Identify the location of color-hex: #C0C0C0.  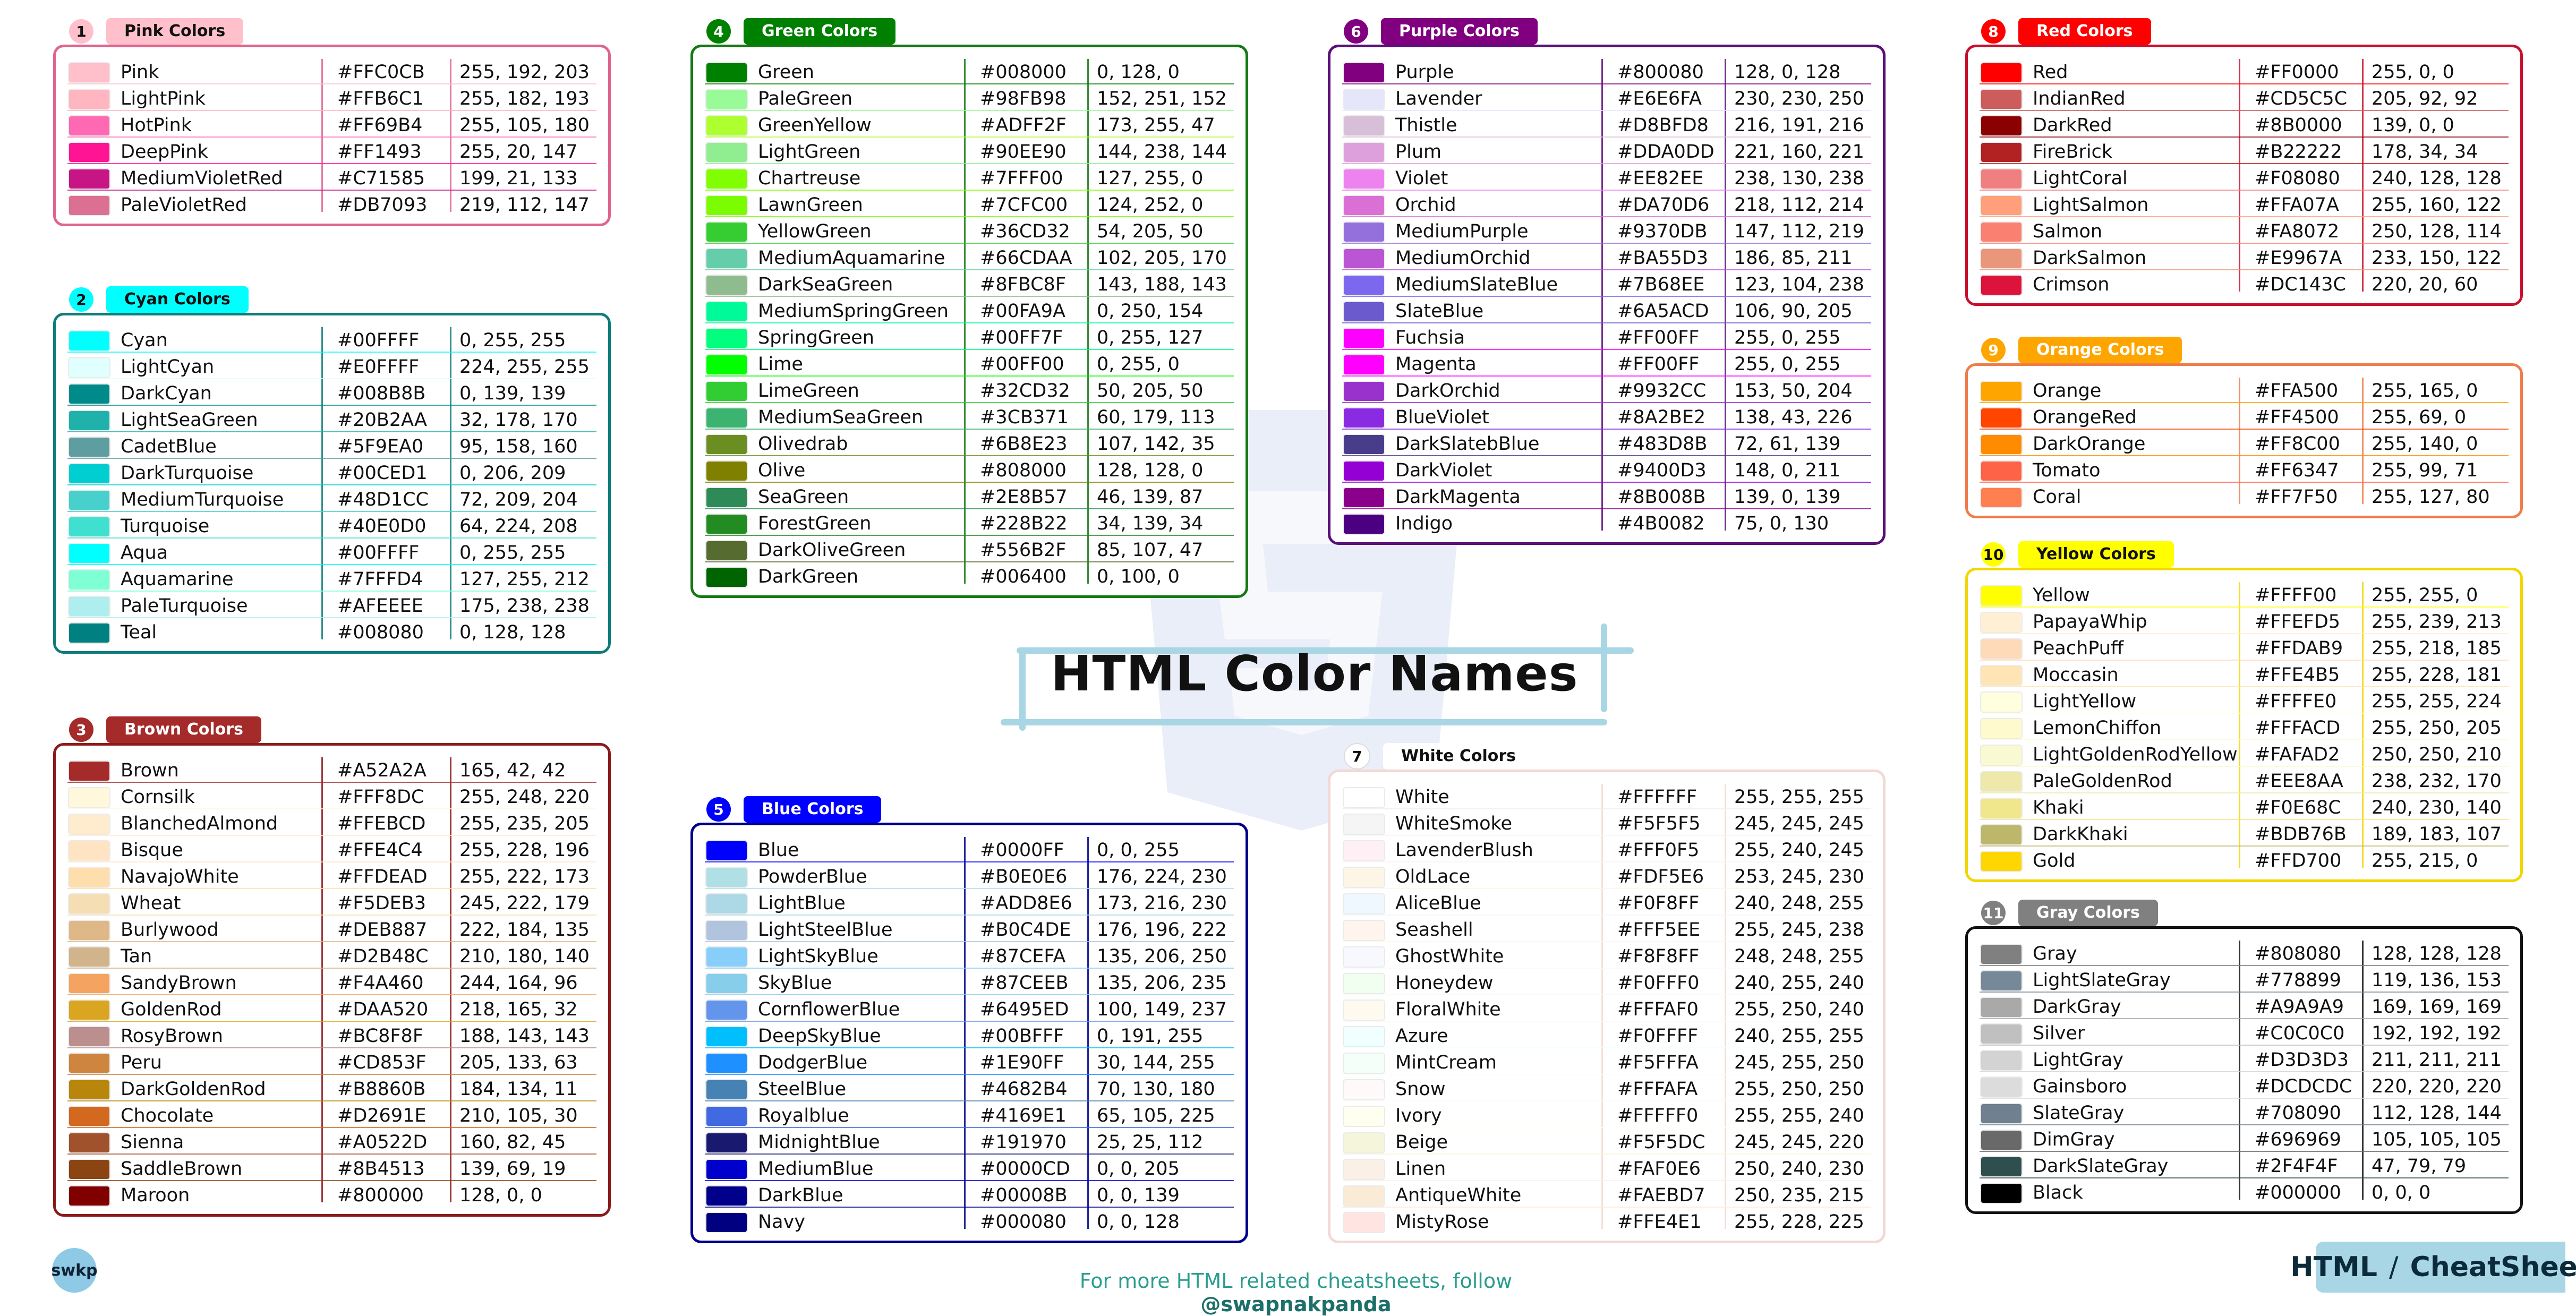
(2300, 1033).